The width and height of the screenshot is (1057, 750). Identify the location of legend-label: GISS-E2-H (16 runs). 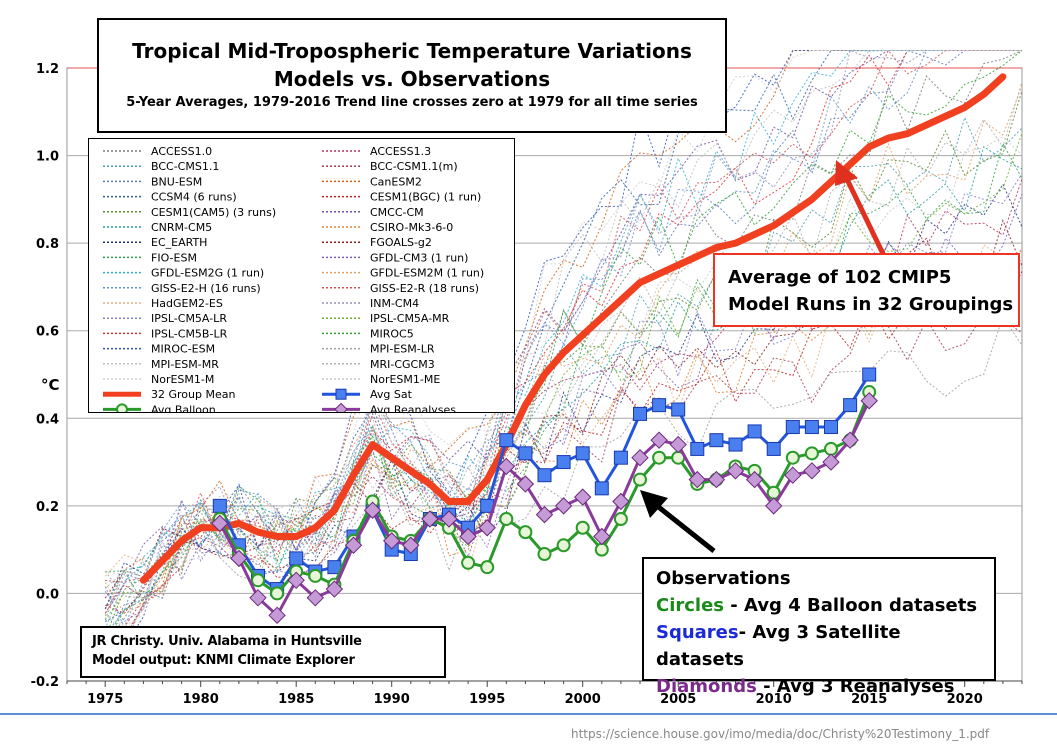
(206, 288).